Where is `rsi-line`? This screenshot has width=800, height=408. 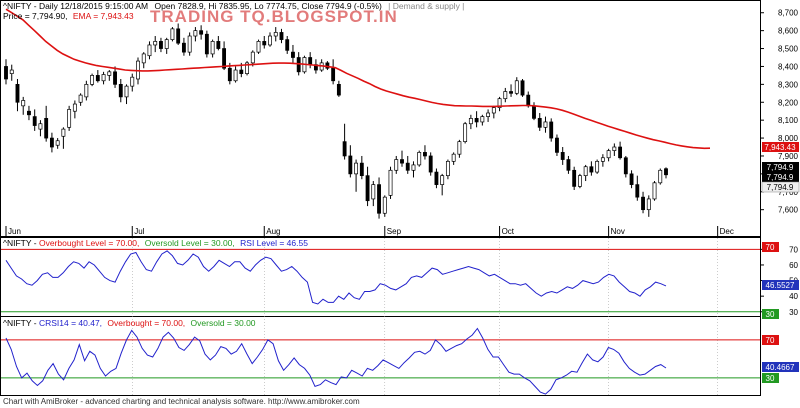 rsi-line is located at coordinates (336, 277).